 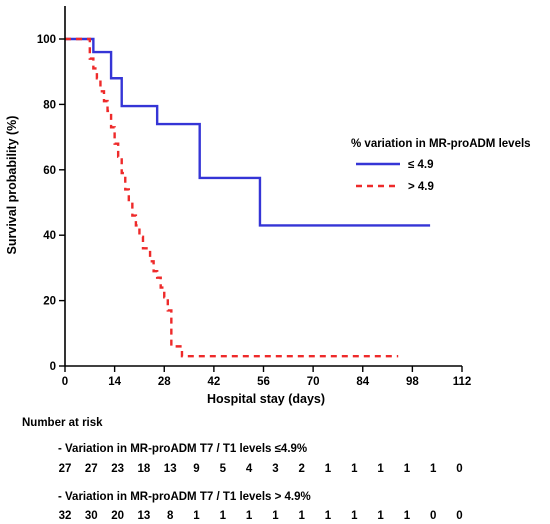 I want to click on risk-count: 23, so click(x=117, y=469).